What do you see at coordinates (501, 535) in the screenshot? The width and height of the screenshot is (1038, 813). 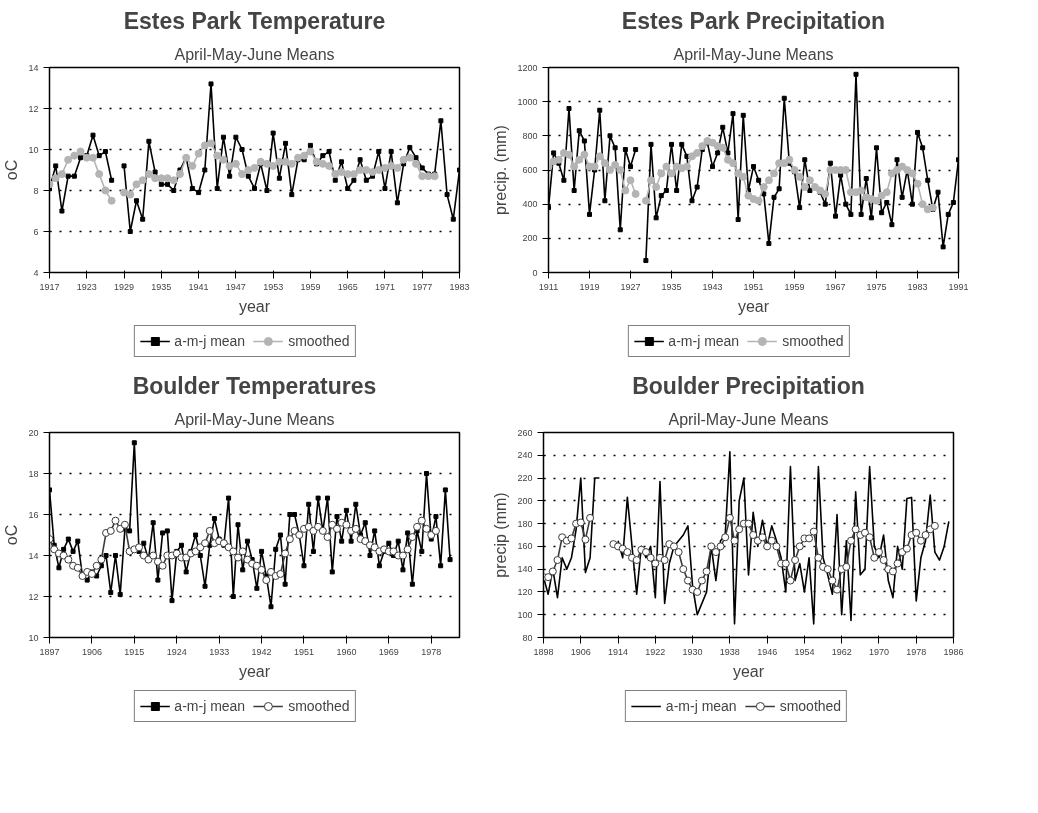 I see `y-axis-title: precip (mm)` at bounding box center [501, 535].